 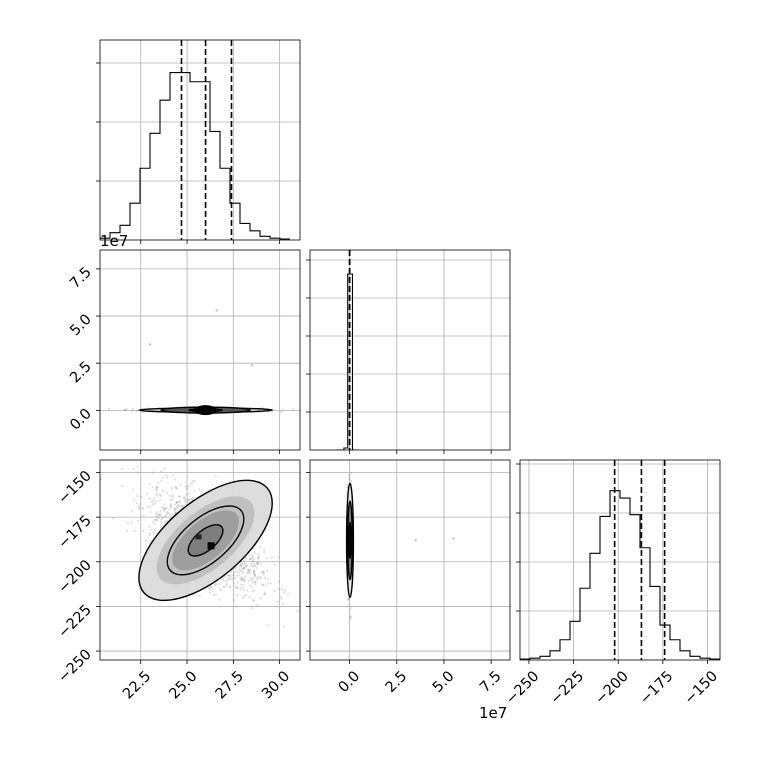 I want to click on axis-offset-label-p1-y: 1e7, so click(x=114, y=241).